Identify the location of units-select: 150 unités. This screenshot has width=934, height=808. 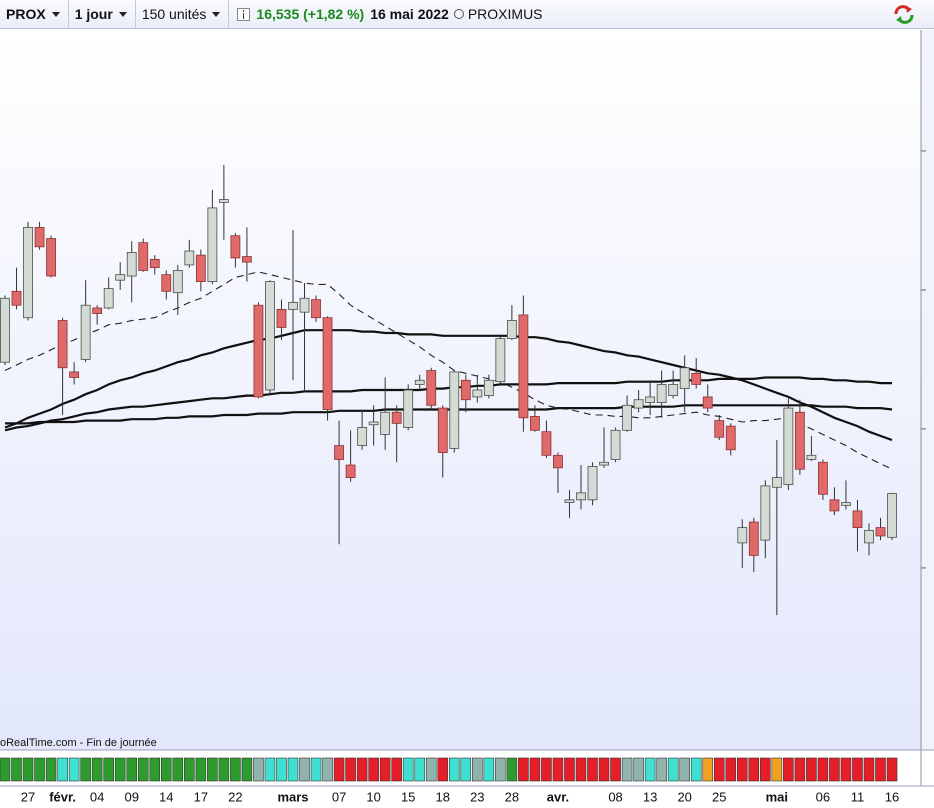
(183, 14).